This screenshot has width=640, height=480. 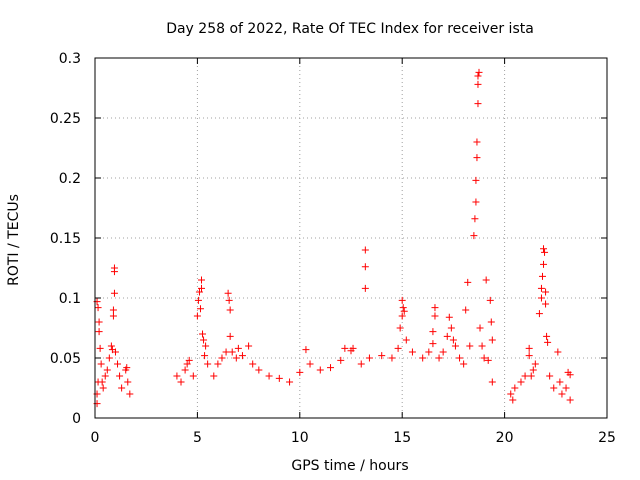 I want to click on y-tick-label: 0.05, so click(x=65, y=359).